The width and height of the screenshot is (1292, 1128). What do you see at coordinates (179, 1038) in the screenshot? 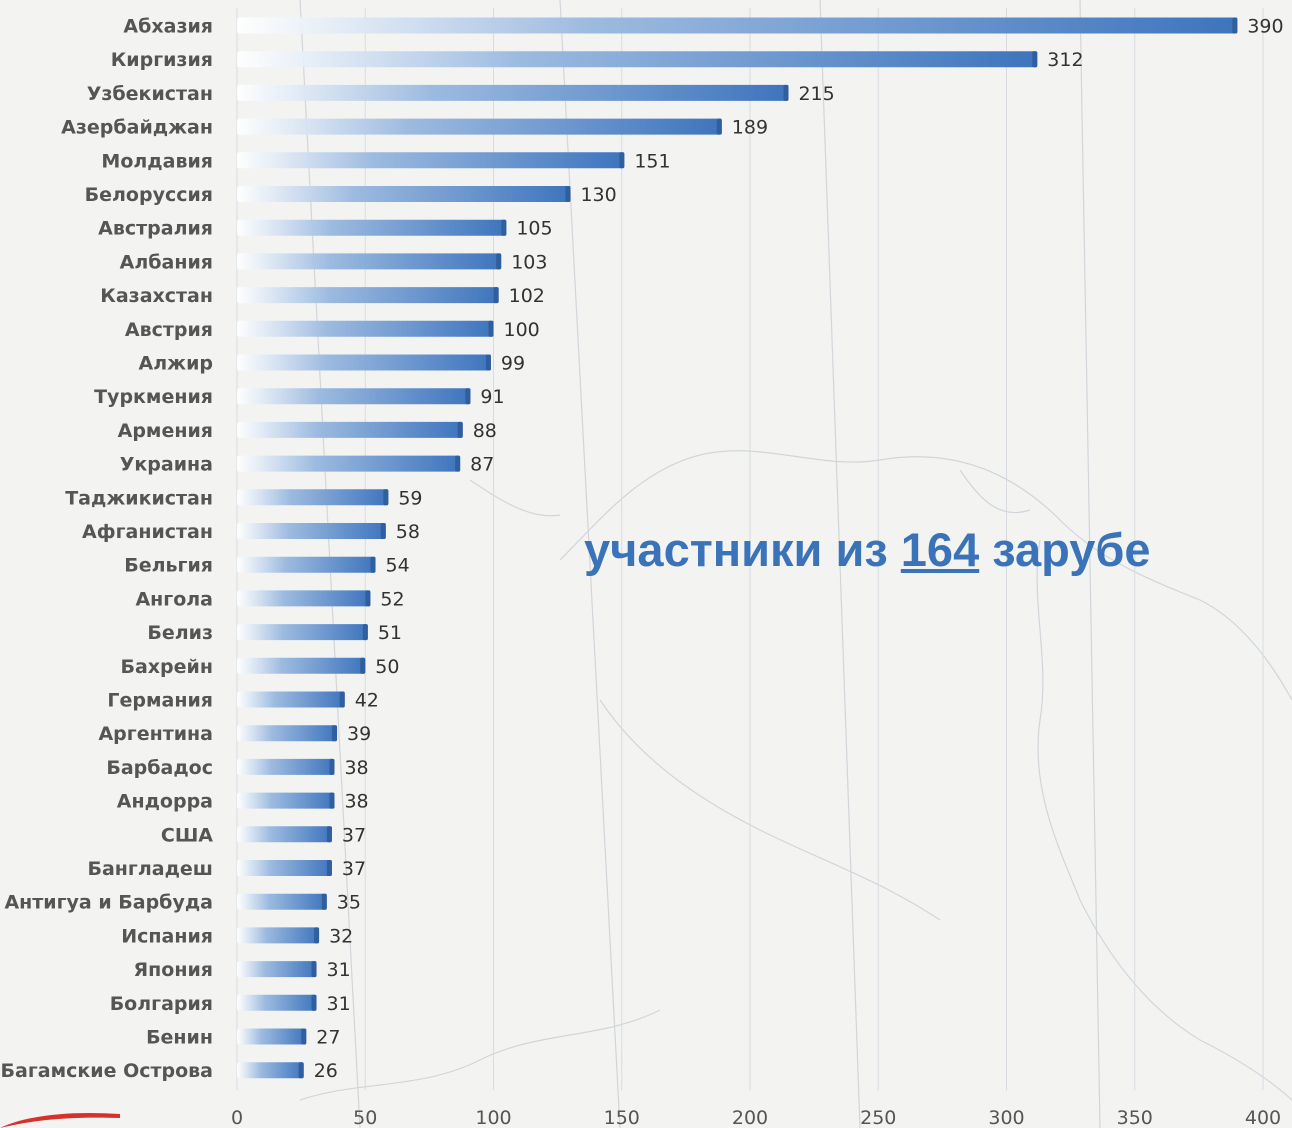
I see `category-label: Бенин` at bounding box center [179, 1038].